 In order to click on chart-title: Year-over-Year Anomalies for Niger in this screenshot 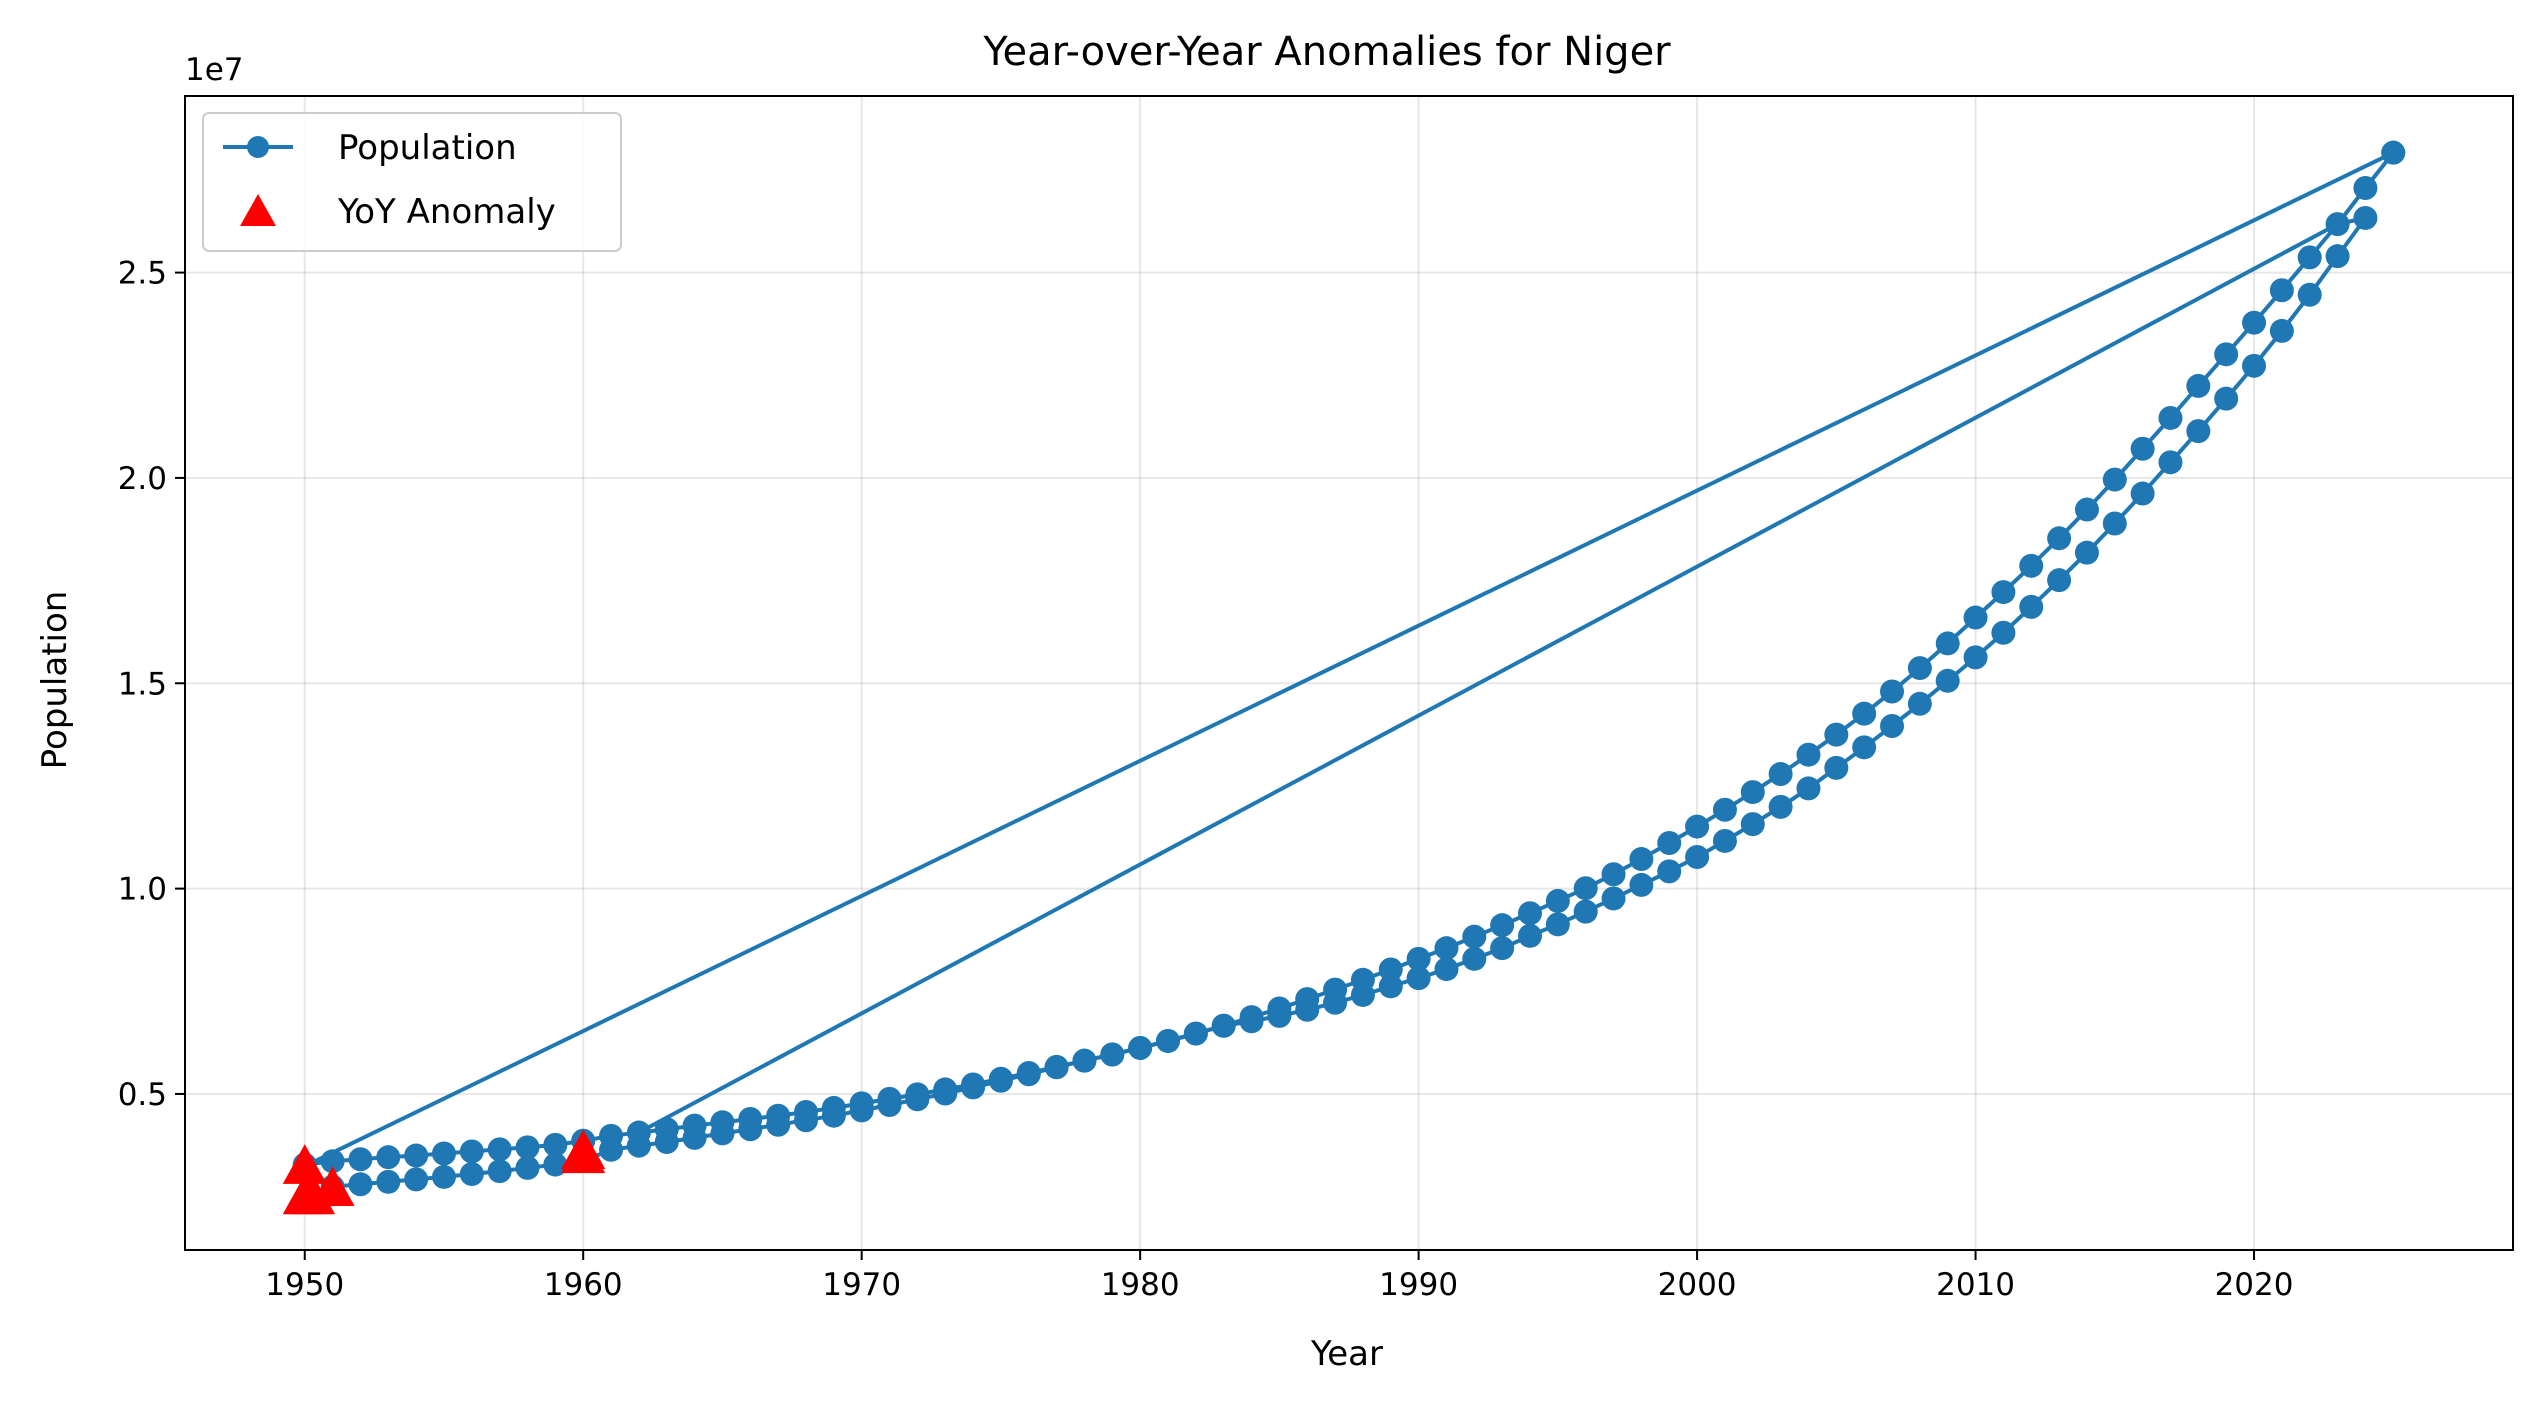, I will do `click(1326, 52)`.